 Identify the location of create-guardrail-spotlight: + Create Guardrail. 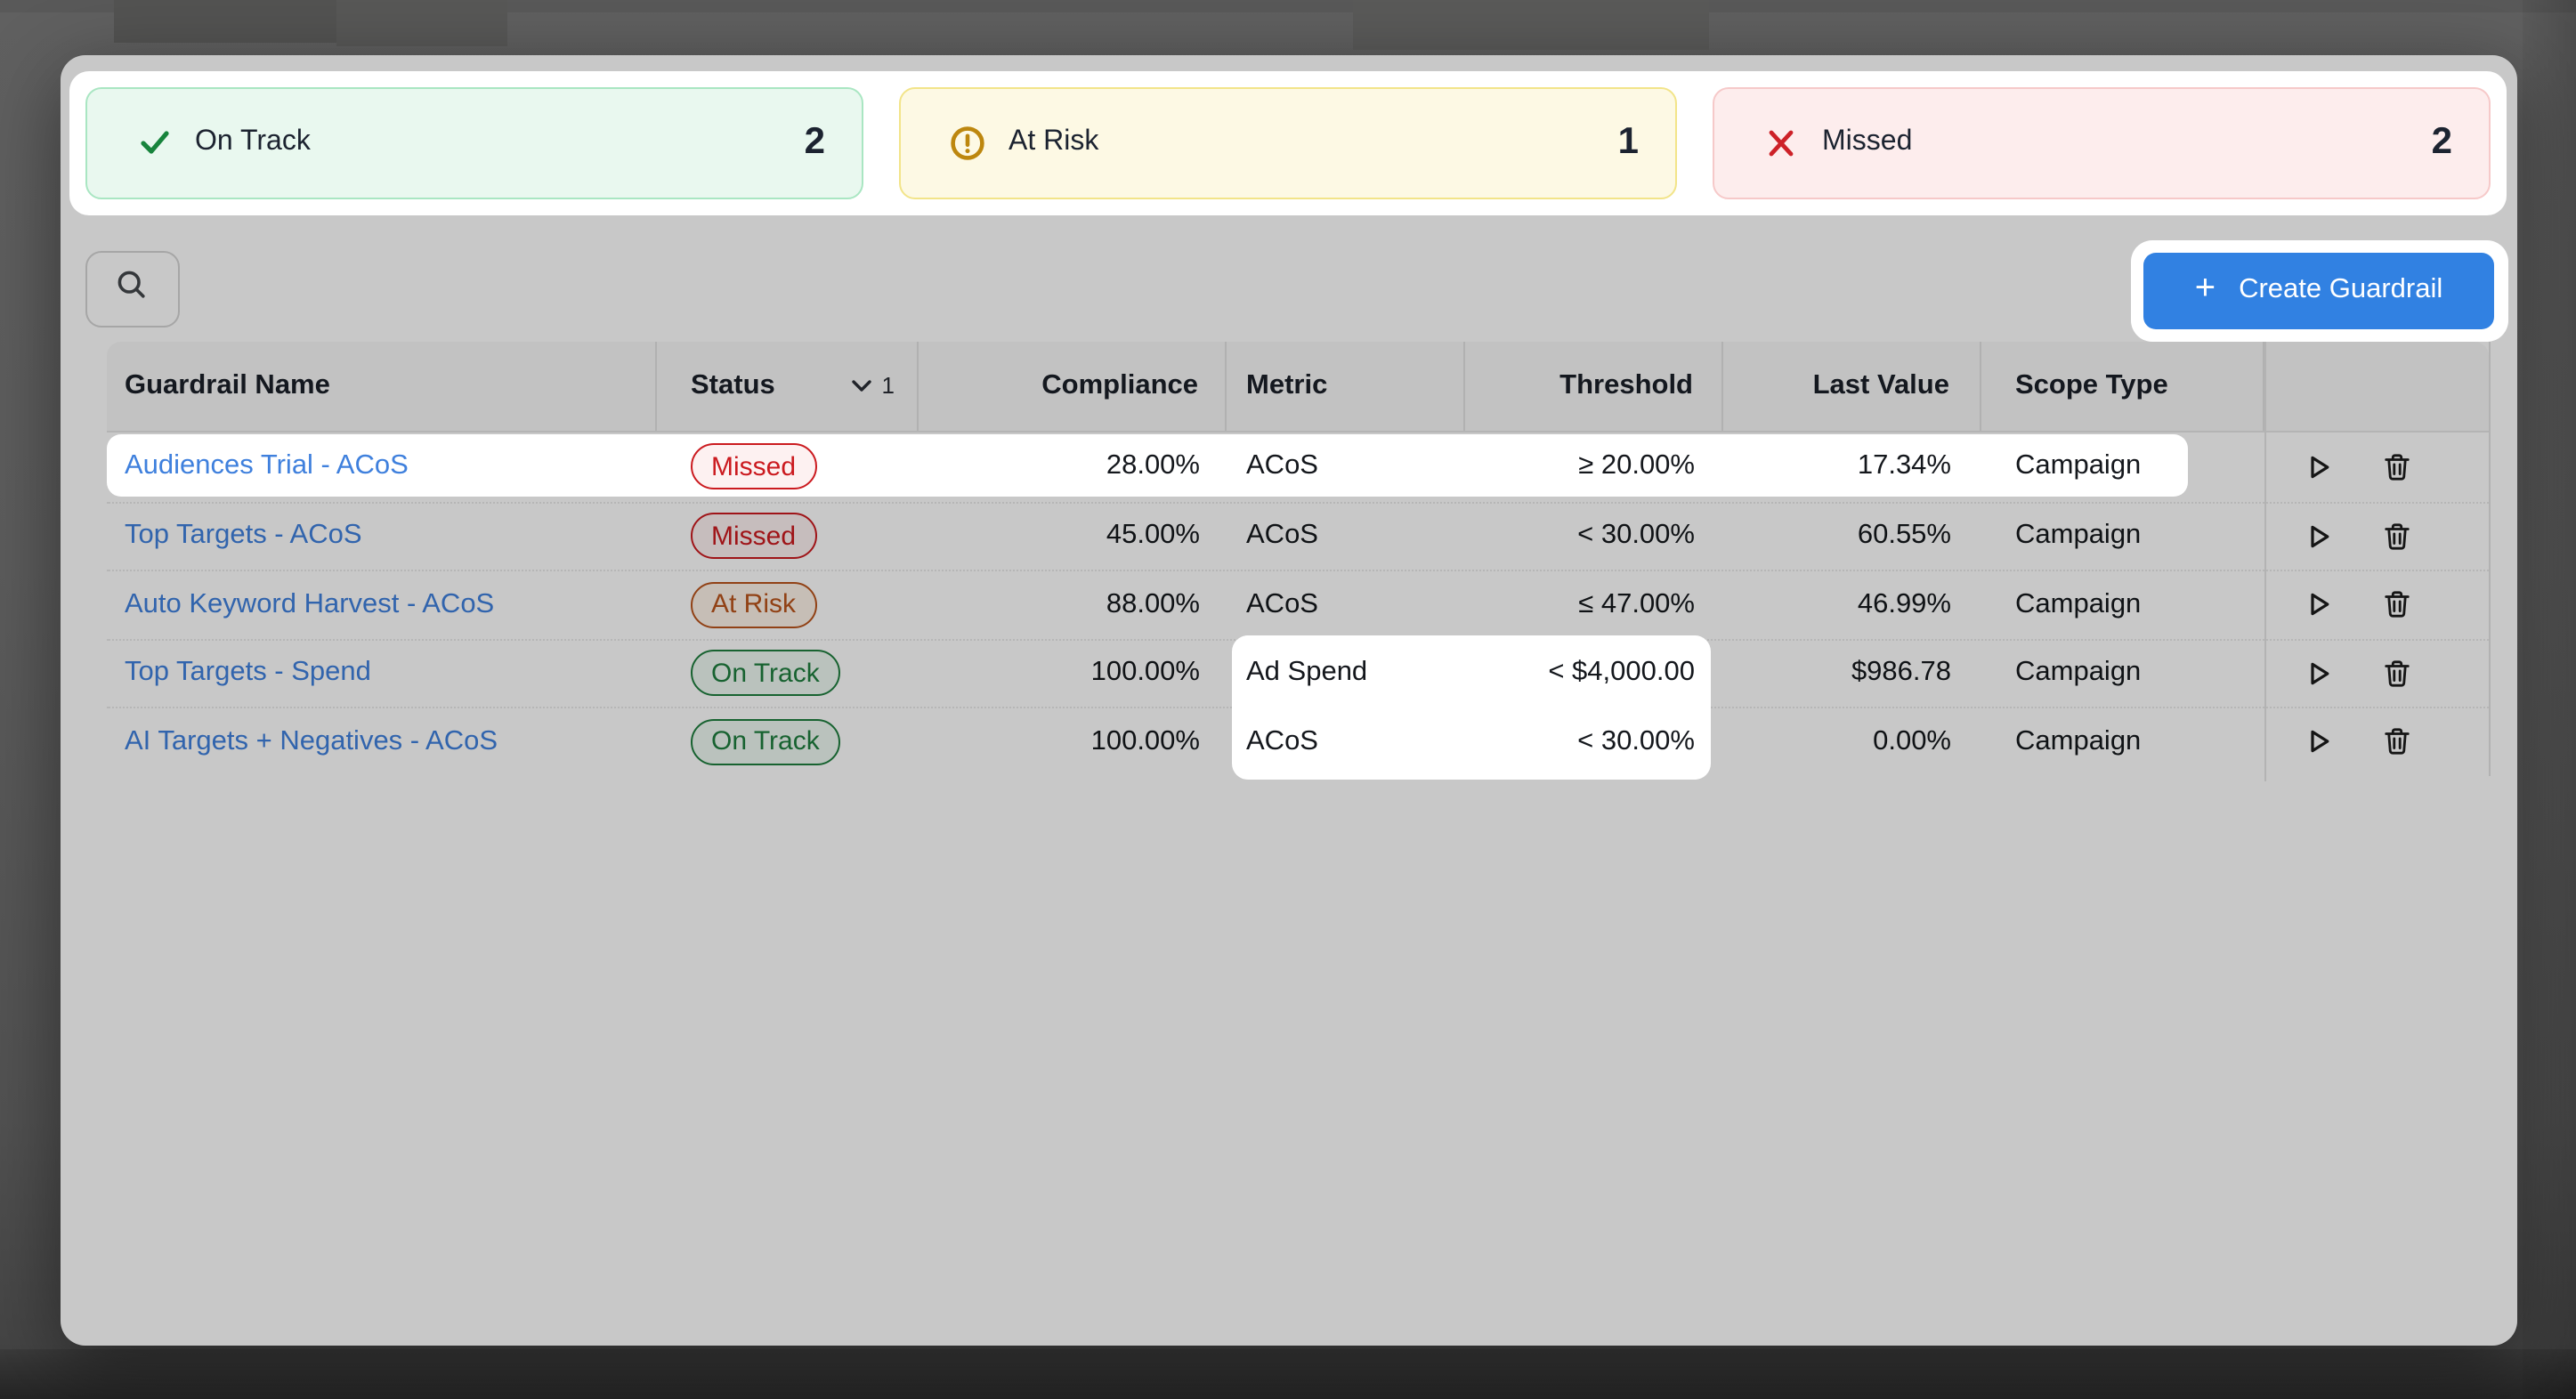
(2318, 290).